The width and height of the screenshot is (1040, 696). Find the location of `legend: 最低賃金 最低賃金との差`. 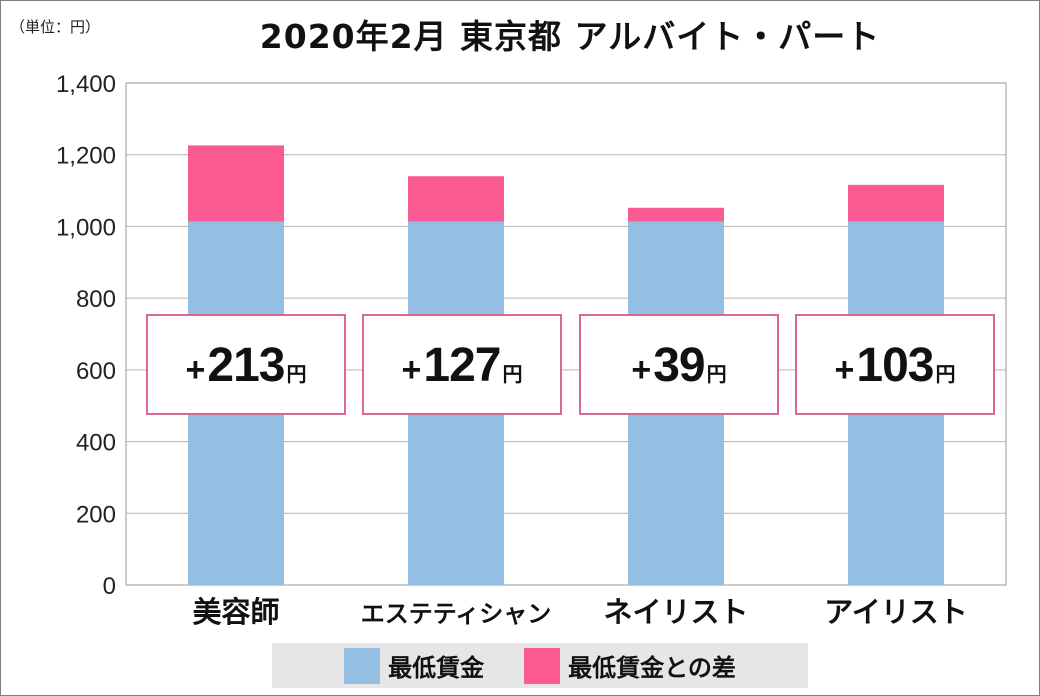

legend: 最低賃金 最低賃金との差 is located at coordinates (540, 665).